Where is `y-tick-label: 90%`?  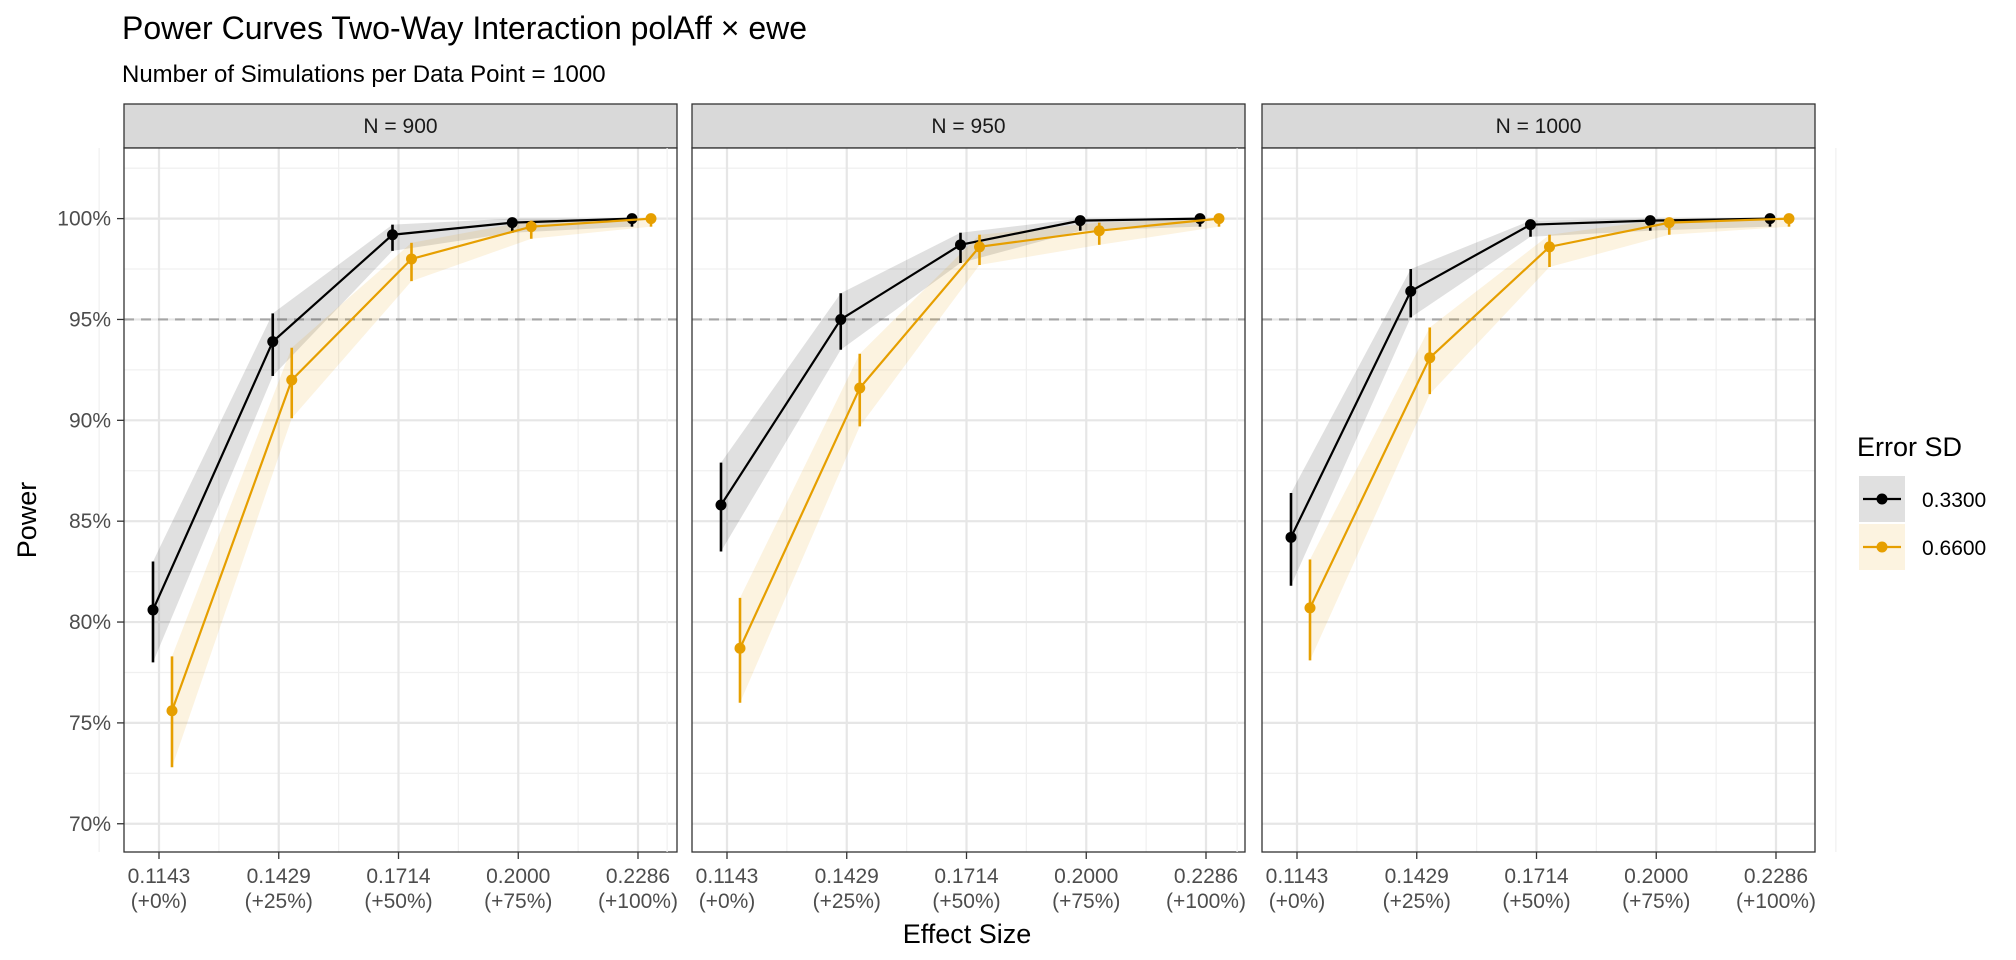 y-tick-label: 90% is located at coordinates (90, 420).